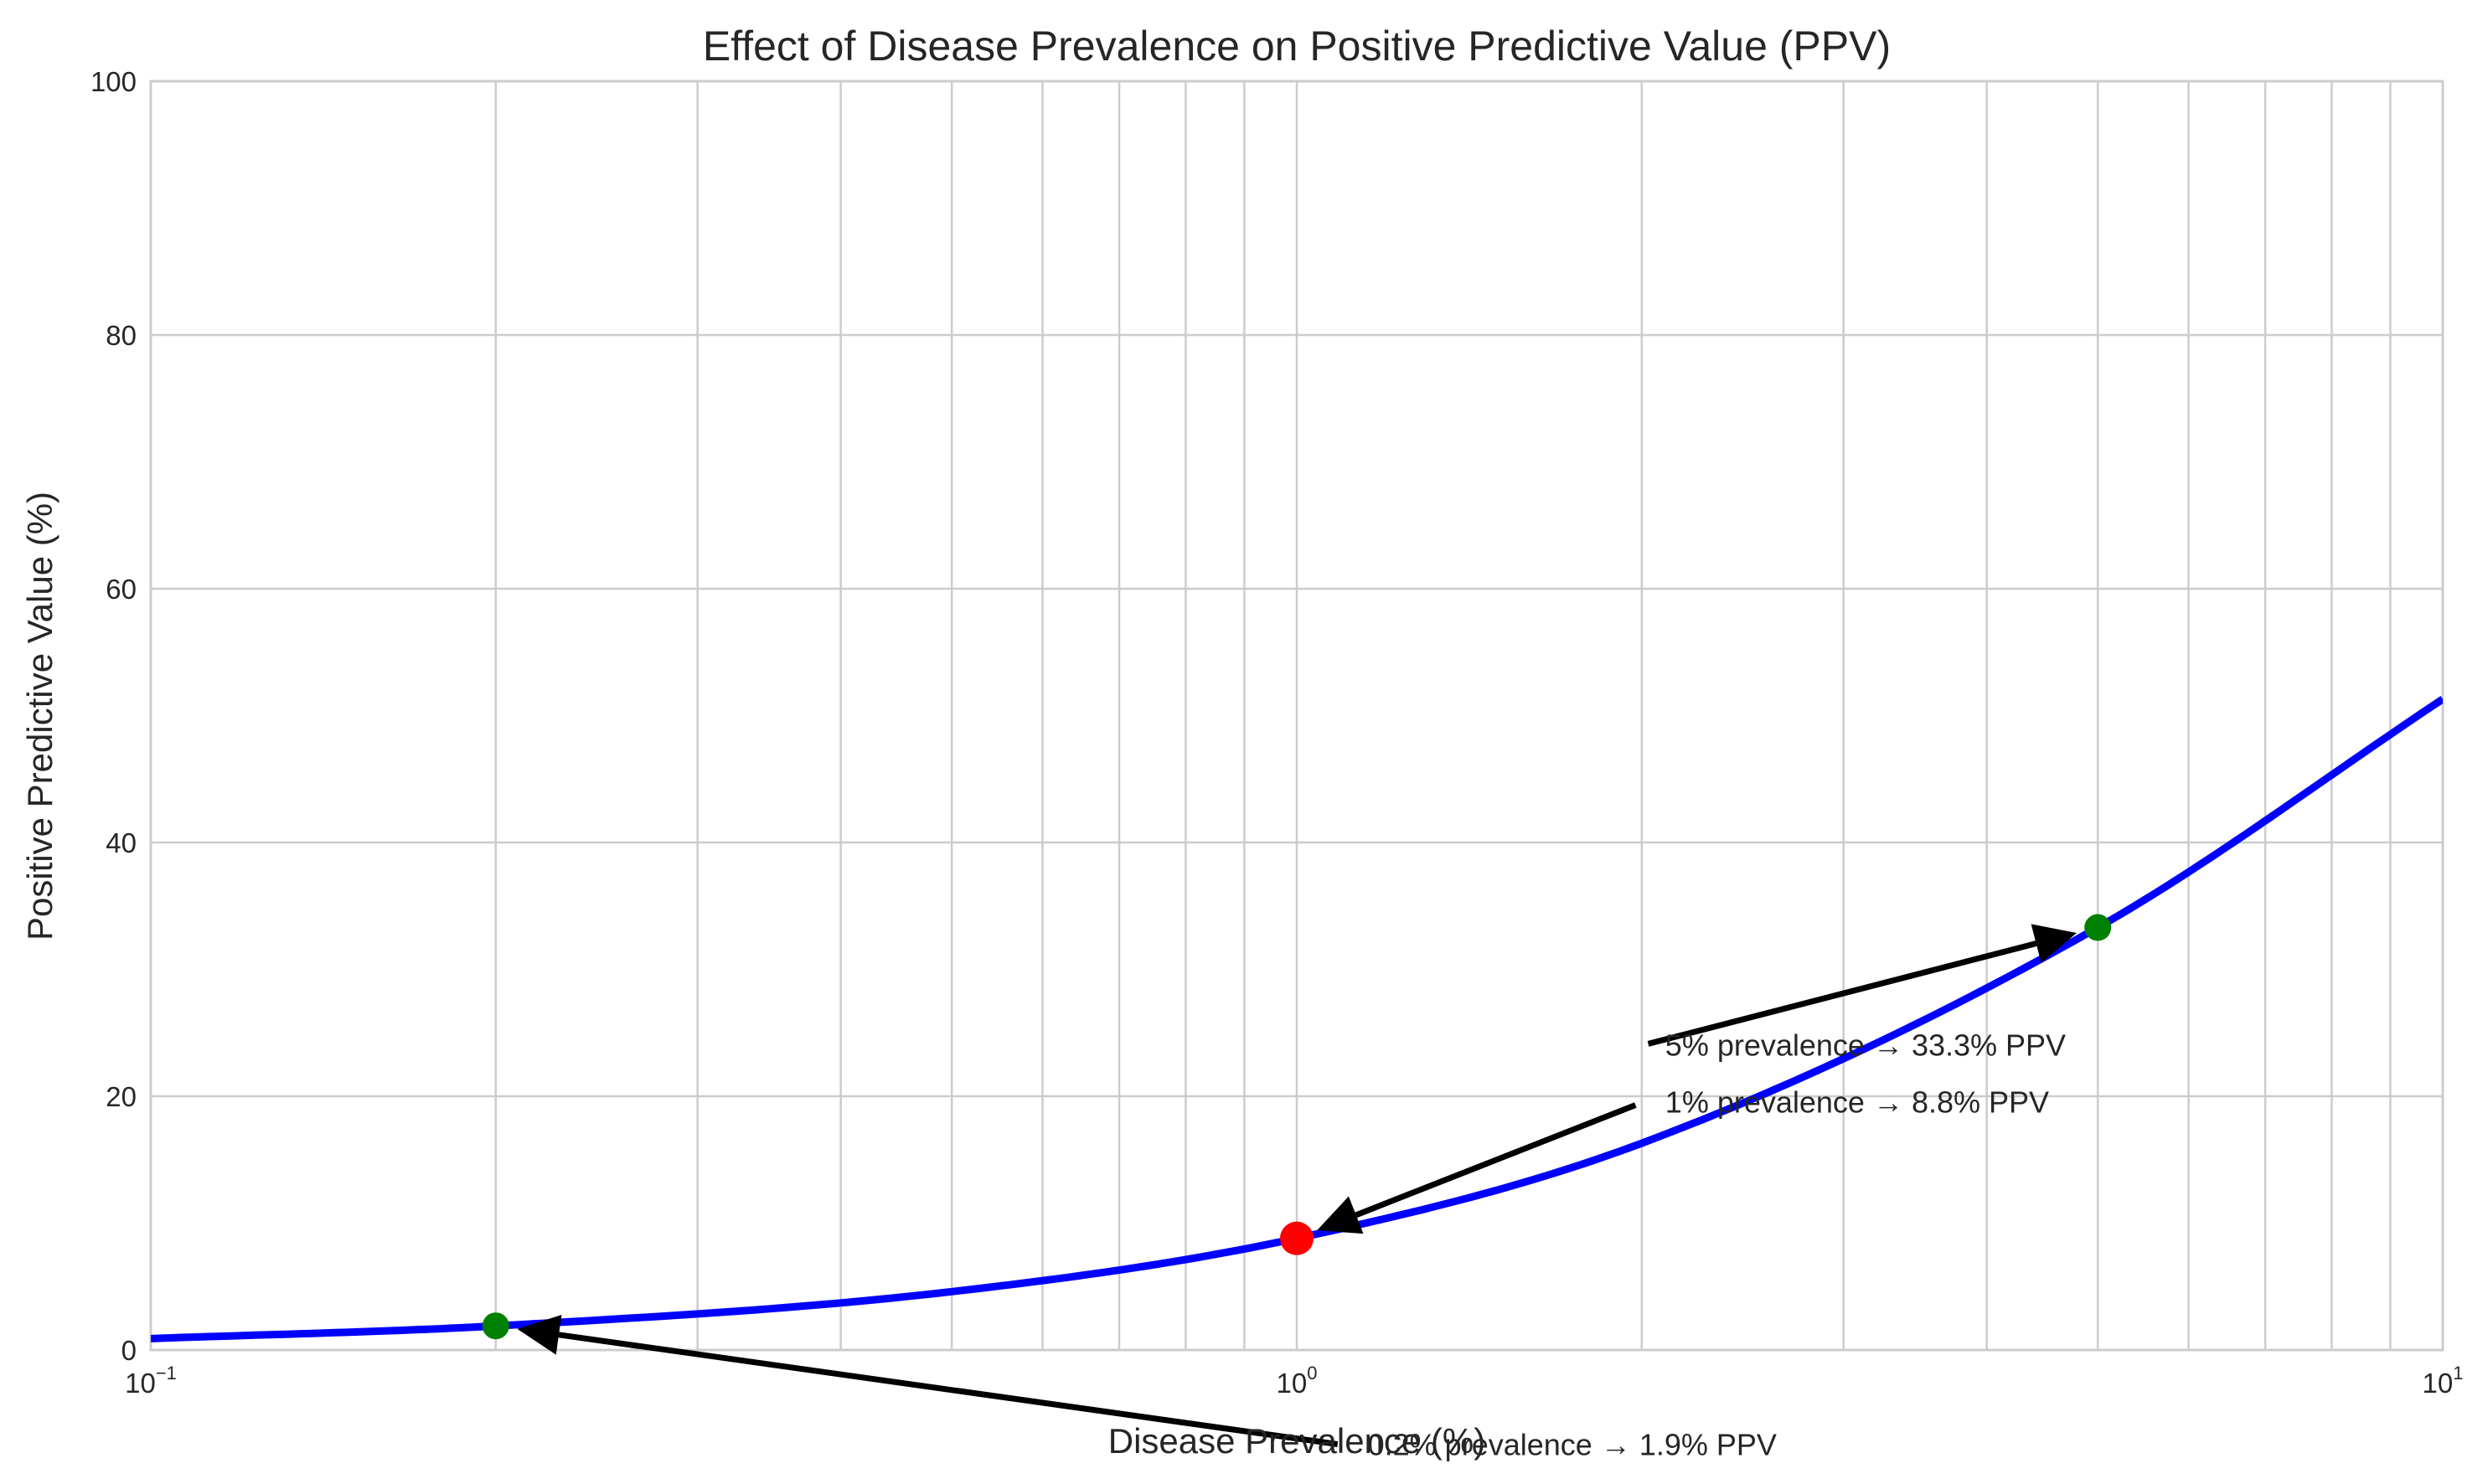  I want to click on y-tick-label: 100, so click(113, 81).